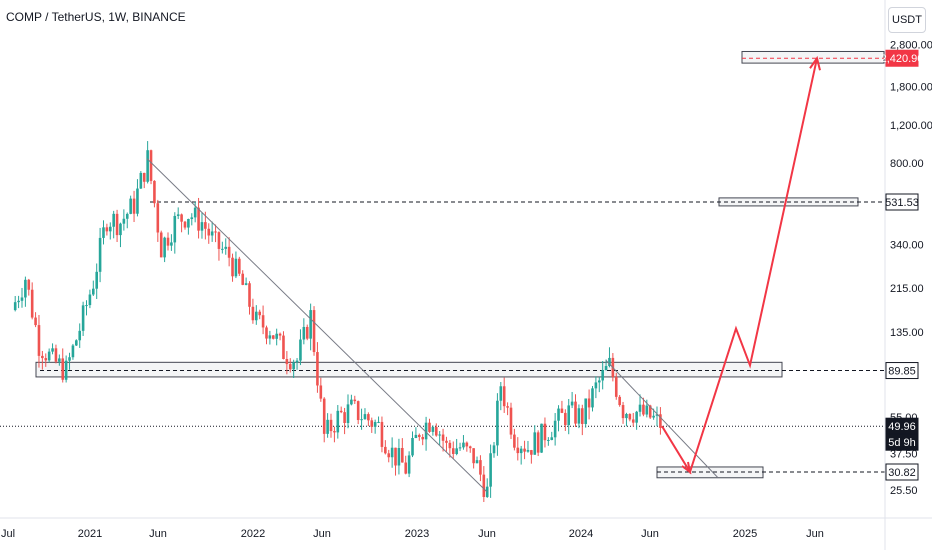 This screenshot has width=932, height=550. What do you see at coordinates (813, 57) in the screenshot?
I see `target-zone` at bounding box center [813, 57].